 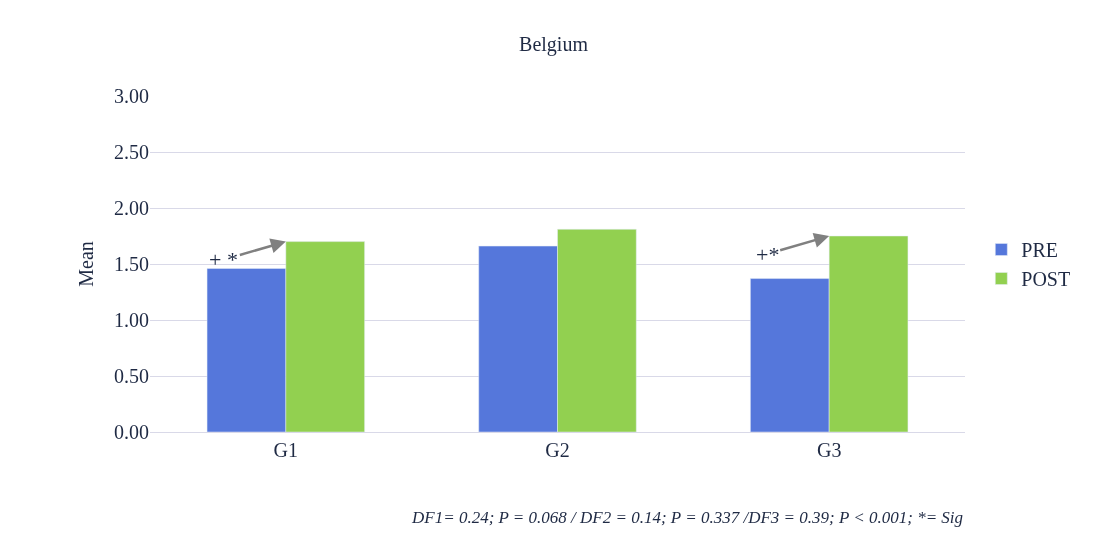 I want to click on x-tick-label: G3, so click(x=829, y=450).